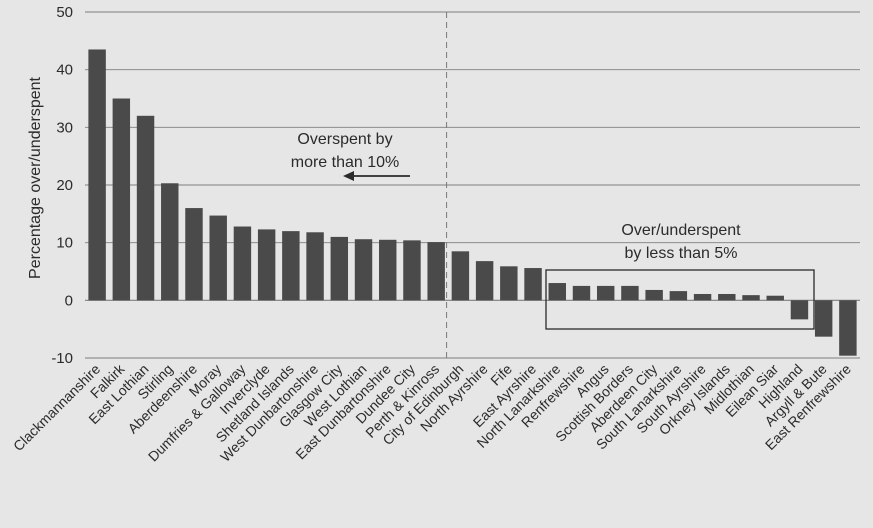 This screenshot has height=528, width=873. Describe the element at coordinates (344, 139) in the screenshot. I see `overspent-annotation-line-1: Overspent by` at that location.